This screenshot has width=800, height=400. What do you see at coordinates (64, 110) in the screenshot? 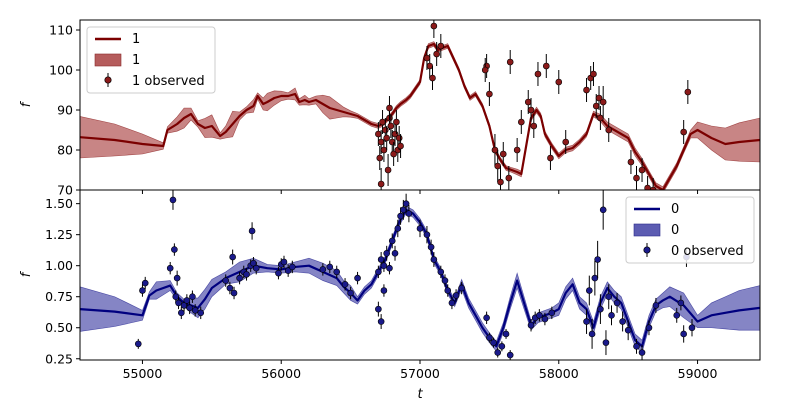
I see `top-yticks: 70 80 90 100 110` at bounding box center [64, 110].